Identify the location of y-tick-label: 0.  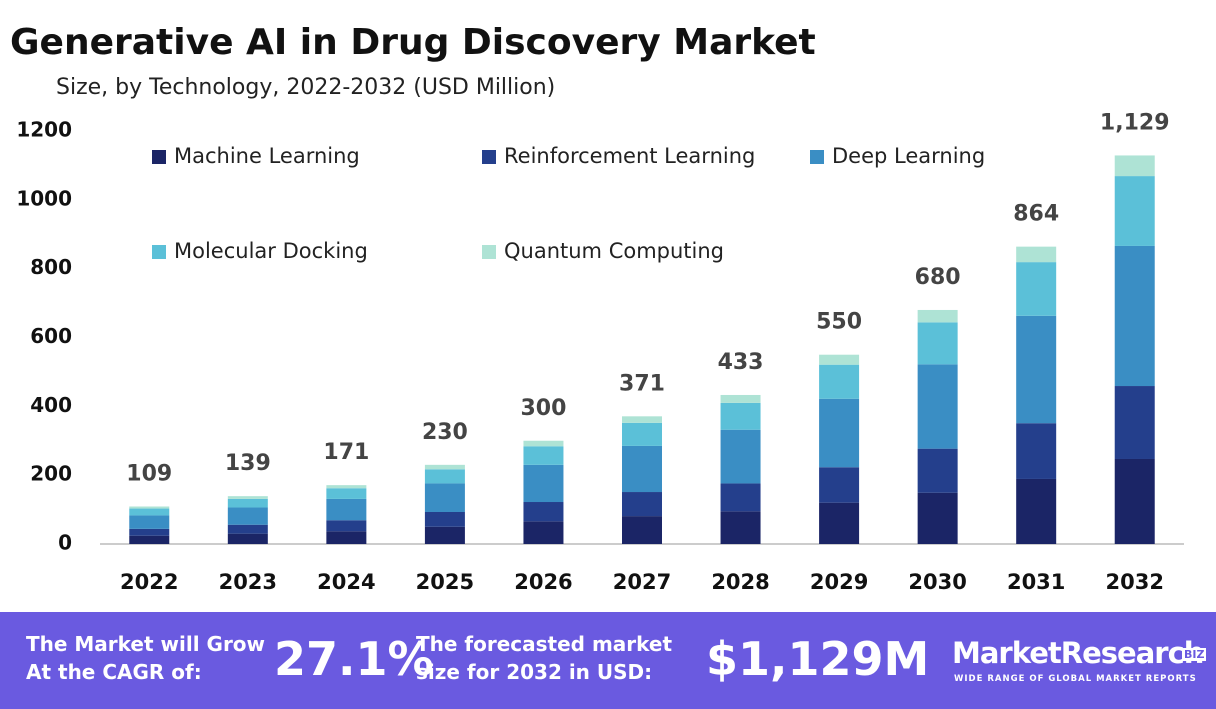
(65, 543).